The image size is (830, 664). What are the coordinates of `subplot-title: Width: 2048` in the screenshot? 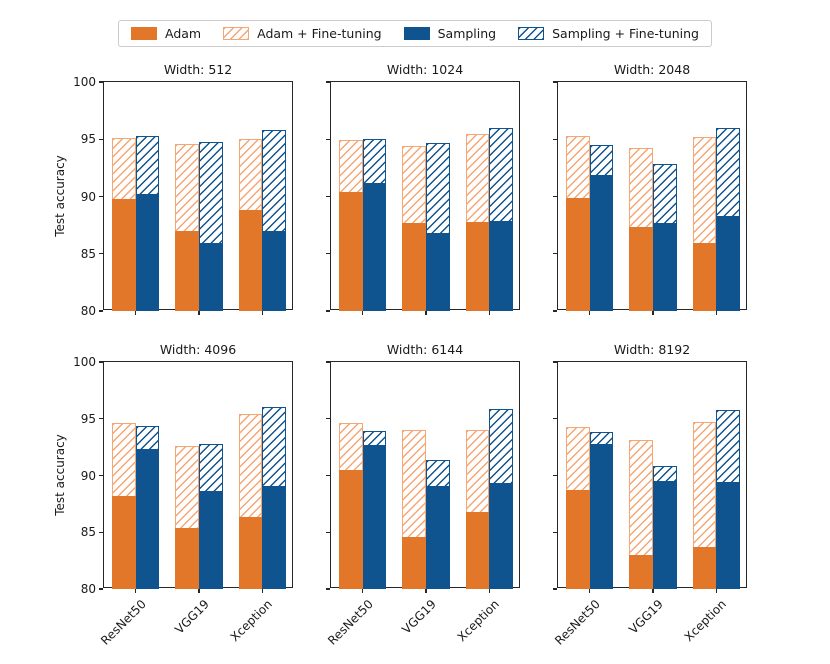 It's located at (652, 69).